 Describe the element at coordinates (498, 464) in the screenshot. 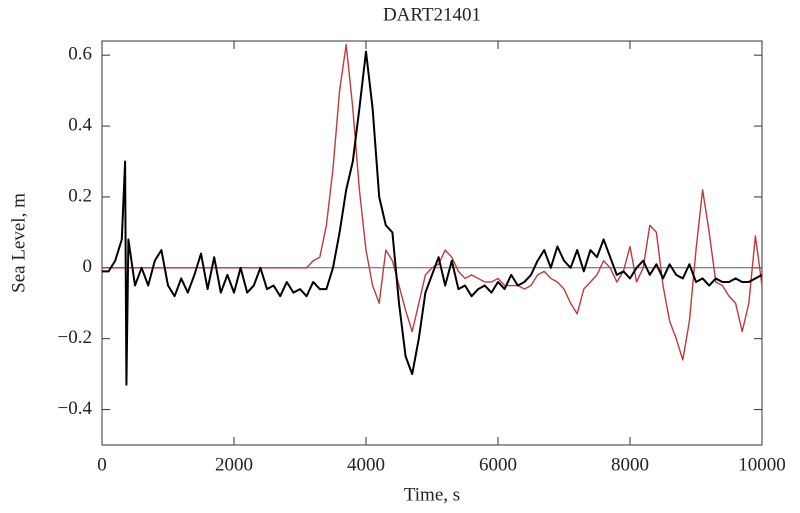

I see `x-tick-label: 6000` at that location.